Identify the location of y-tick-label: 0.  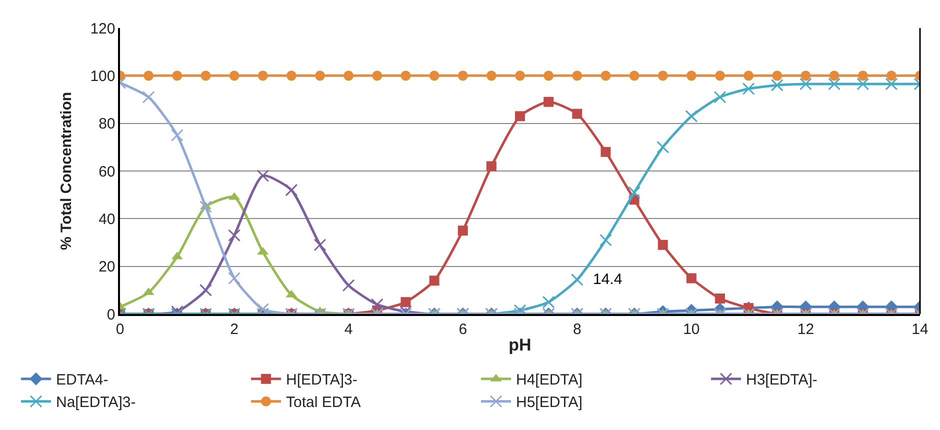
(111, 315).